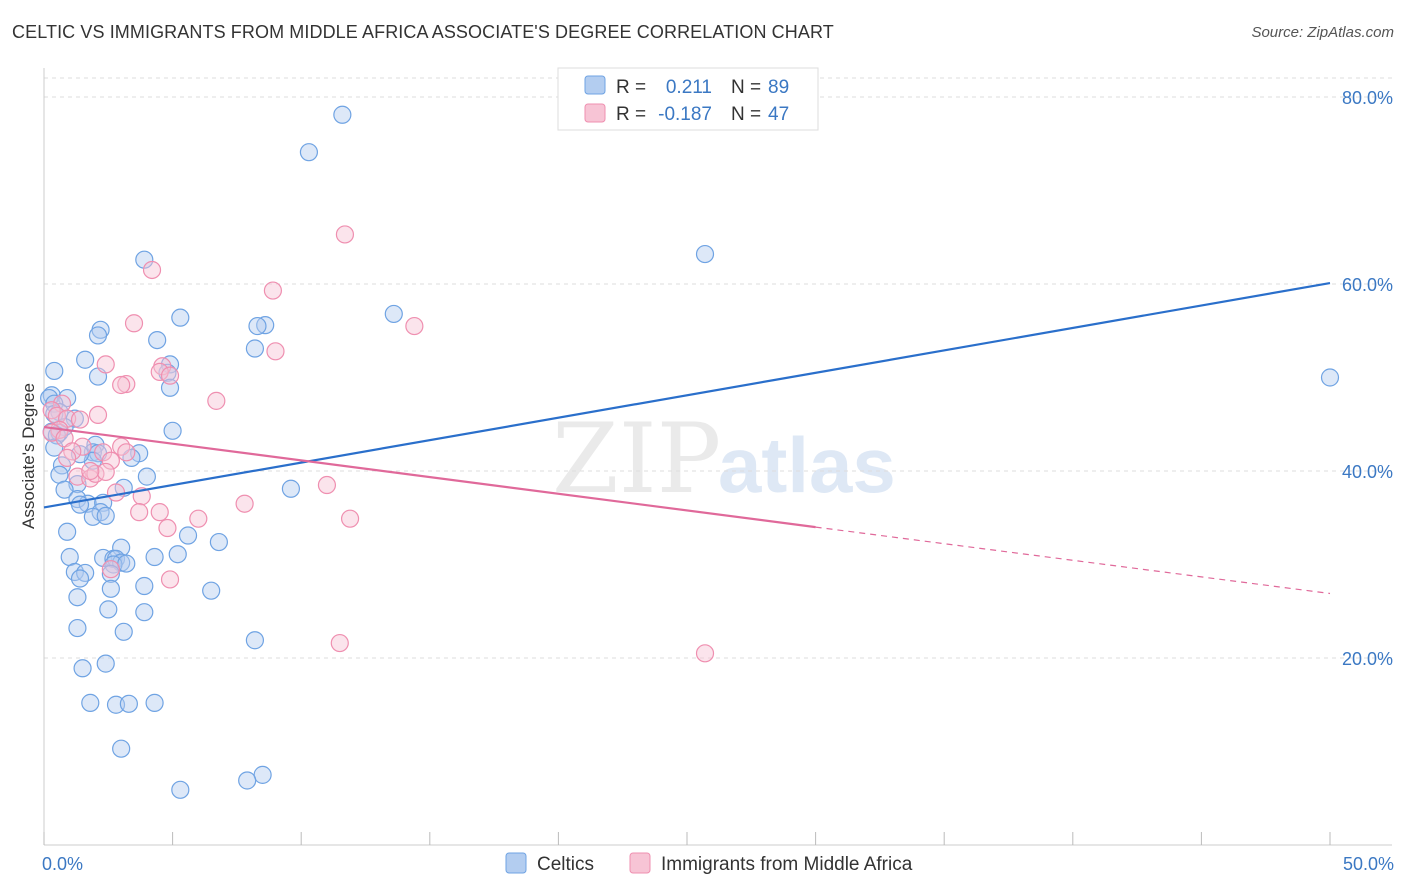  What do you see at coordinates (595, 85) in the screenshot?
I see `legend-swatch-celtics` at bounding box center [595, 85].